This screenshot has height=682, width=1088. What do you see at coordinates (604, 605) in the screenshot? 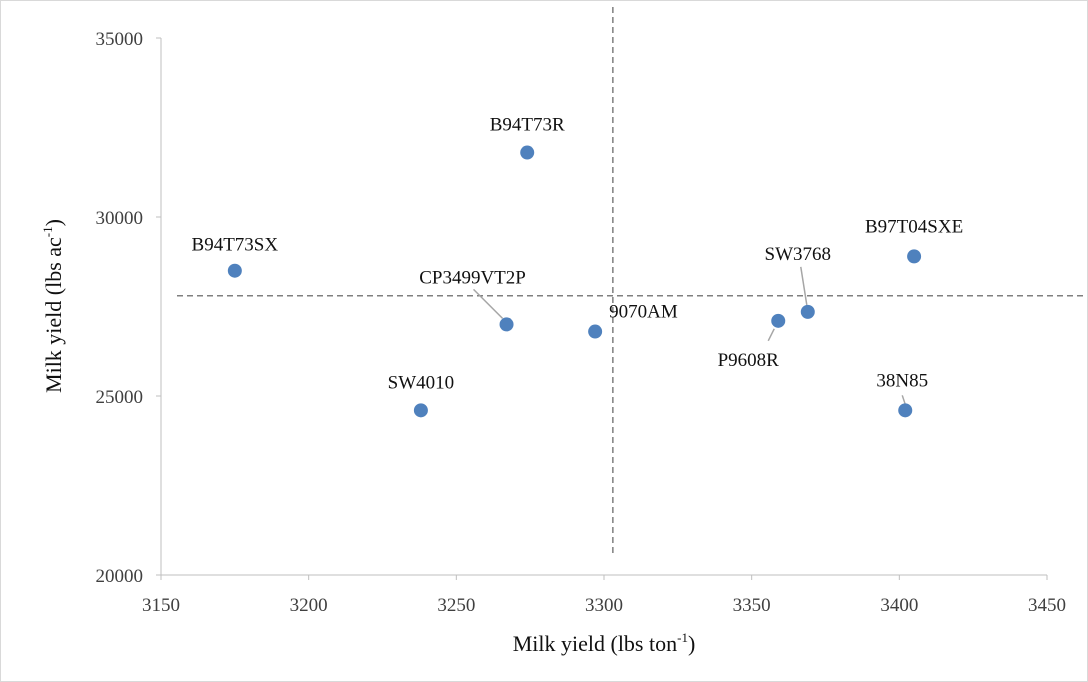
I see `x-tick-label: 3300` at bounding box center [604, 605].